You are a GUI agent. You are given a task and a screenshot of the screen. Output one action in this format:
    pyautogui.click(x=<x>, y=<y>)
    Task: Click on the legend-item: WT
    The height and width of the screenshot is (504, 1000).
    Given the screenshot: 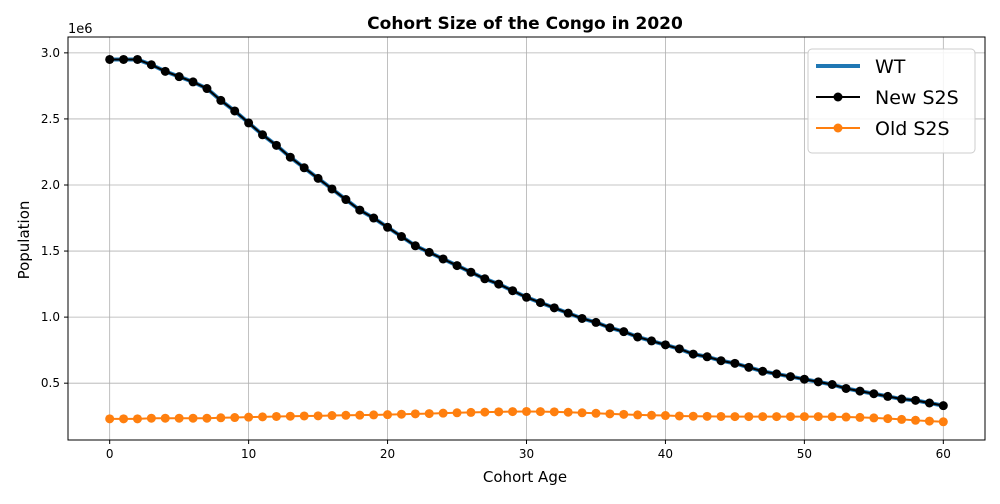 What is the action you would take?
    pyautogui.click(x=861, y=67)
    